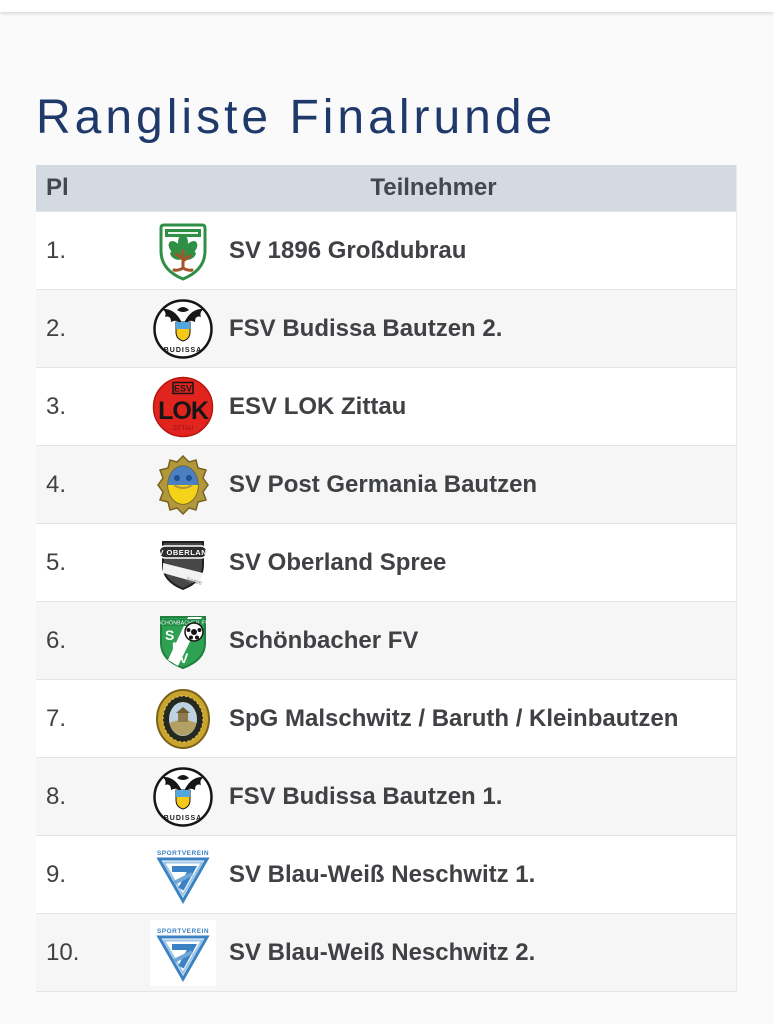 This screenshot has height=1024, width=774. Describe the element at coordinates (56, 406) in the screenshot. I see `place-cell: 3.` at that location.